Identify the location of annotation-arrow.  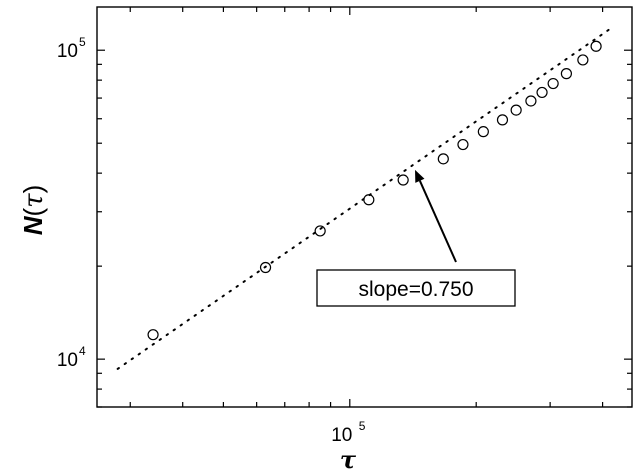
(437, 221).